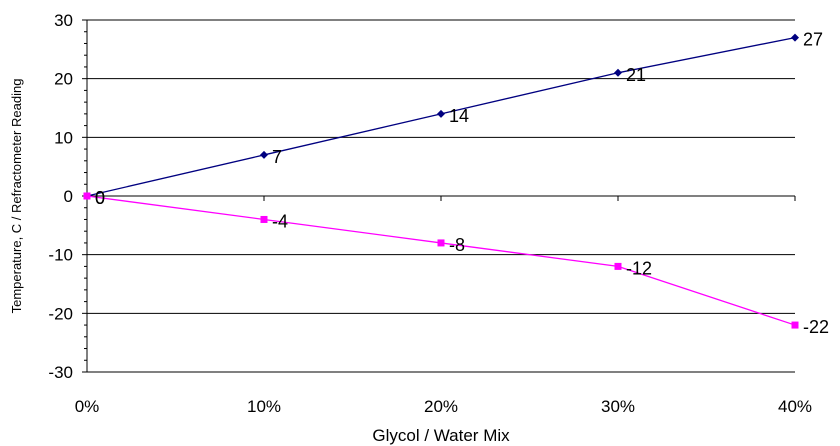 This screenshot has width=840, height=446. I want to click on y-tick-label: 30, so click(63, 20).